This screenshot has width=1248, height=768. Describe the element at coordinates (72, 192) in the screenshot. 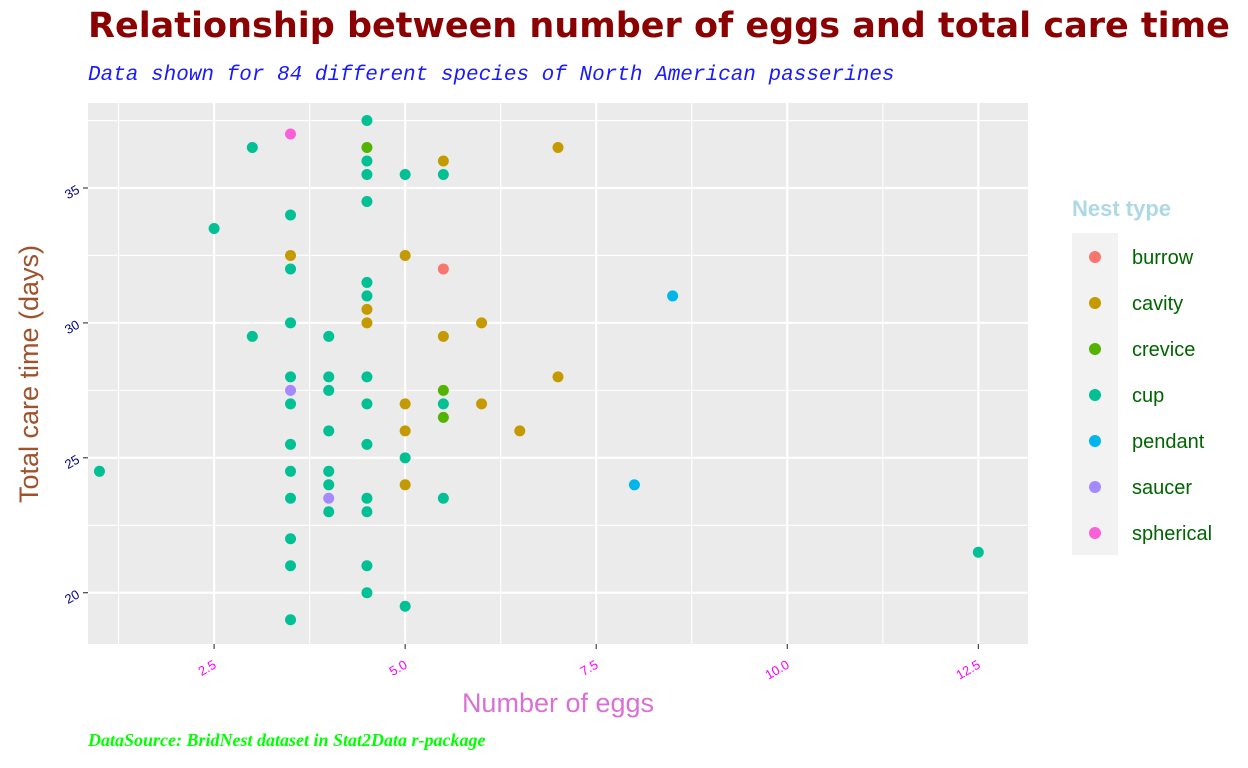

I see `y-tick-label: 35` at that location.